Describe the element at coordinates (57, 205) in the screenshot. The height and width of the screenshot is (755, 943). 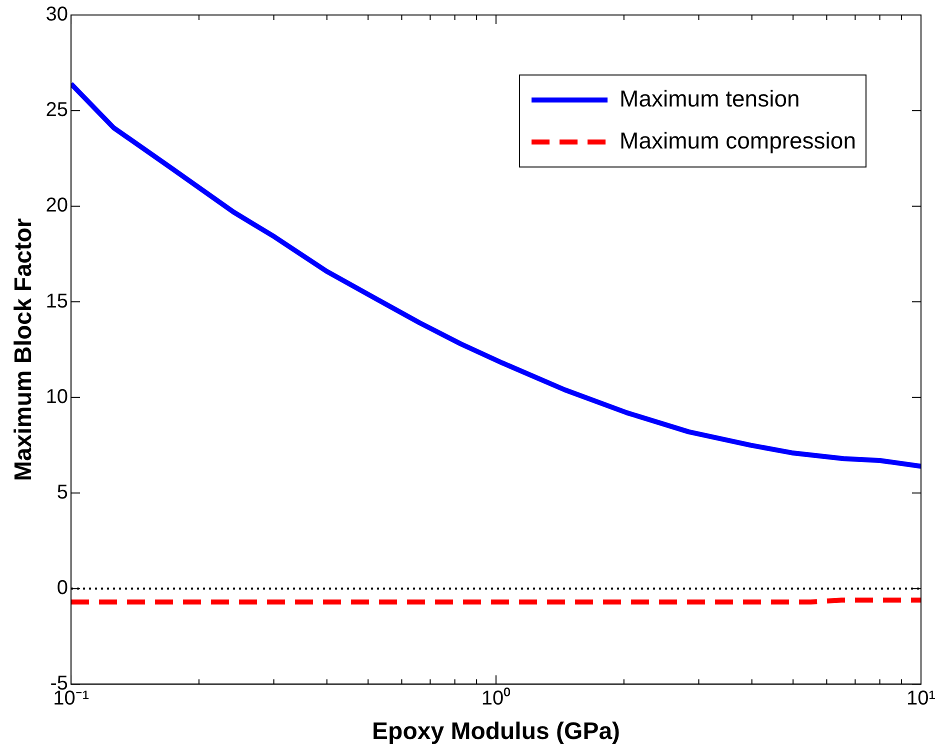
I see `y-tick-label: 20` at that location.